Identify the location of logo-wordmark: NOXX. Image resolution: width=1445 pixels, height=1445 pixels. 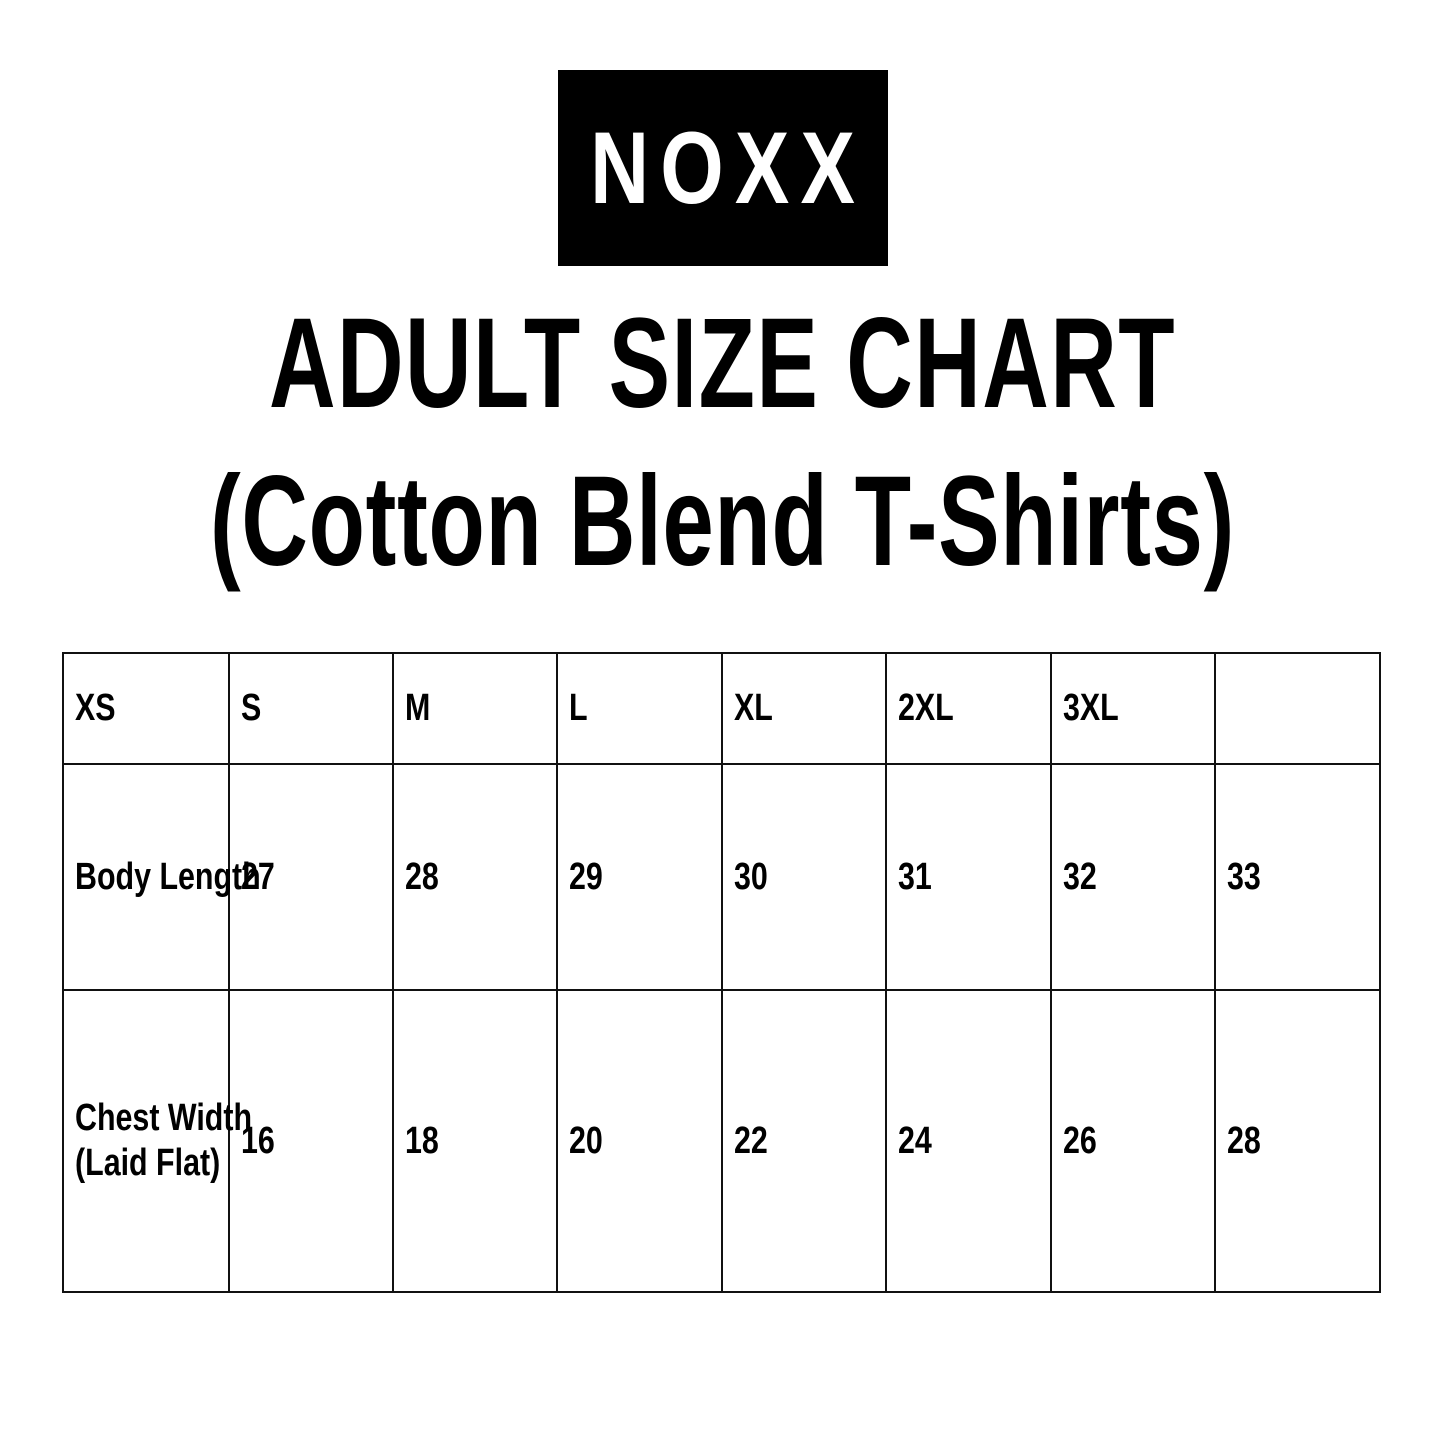
(728, 168).